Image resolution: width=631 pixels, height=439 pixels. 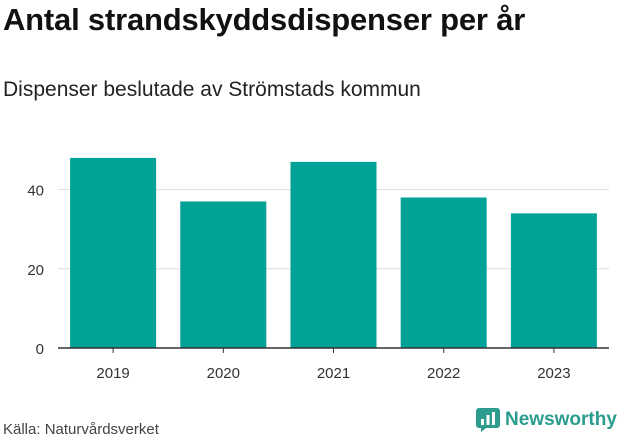 I want to click on y-tick-label: 40, so click(x=35, y=191).